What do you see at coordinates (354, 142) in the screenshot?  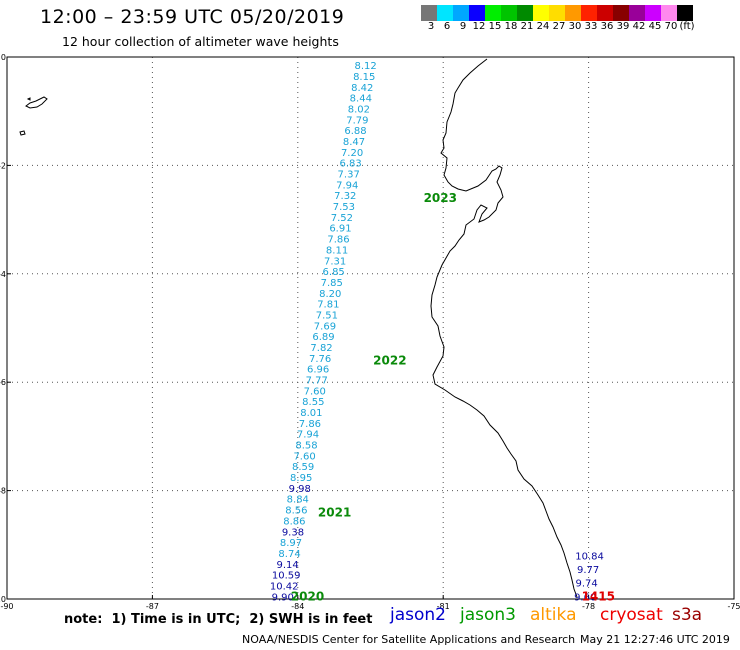 I see `swh-reading: 8.47` at bounding box center [354, 142].